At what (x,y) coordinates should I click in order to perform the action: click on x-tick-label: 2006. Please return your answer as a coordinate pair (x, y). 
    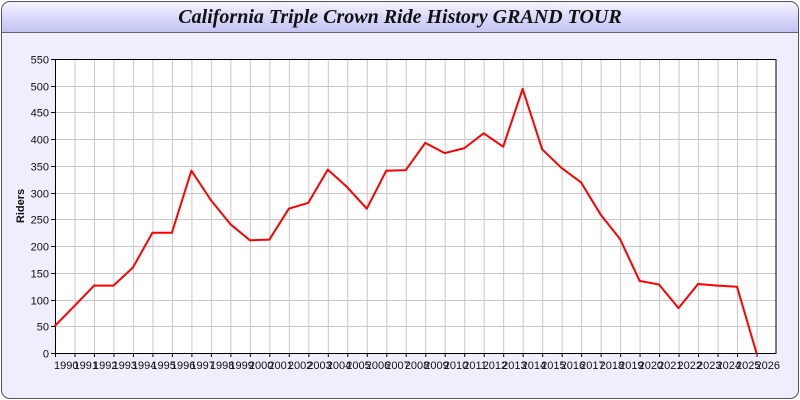
    Looking at the image, I should click on (378, 366).